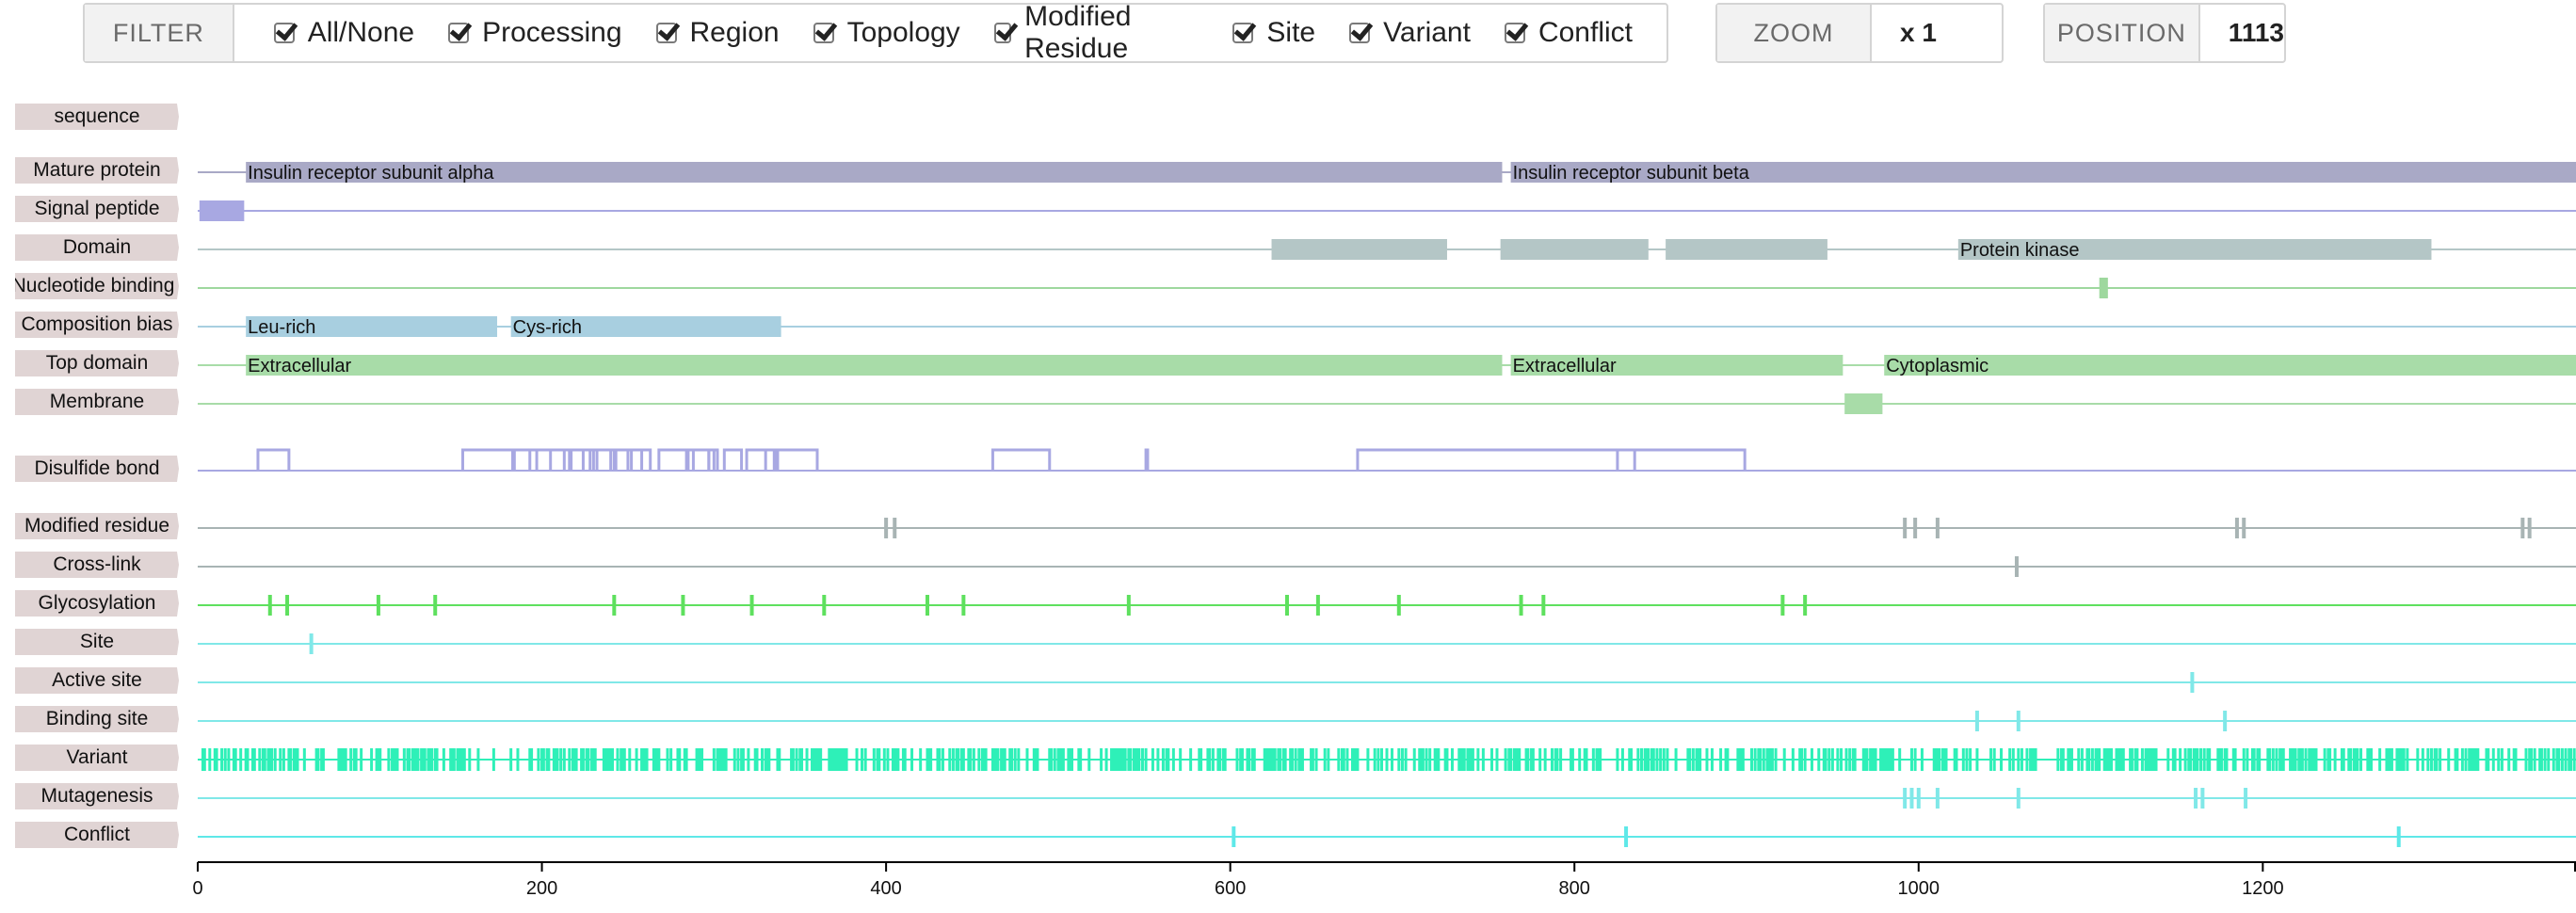  Describe the element at coordinates (97, 363) in the screenshot. I see `track-label-top-domain: Top domain` at that location.